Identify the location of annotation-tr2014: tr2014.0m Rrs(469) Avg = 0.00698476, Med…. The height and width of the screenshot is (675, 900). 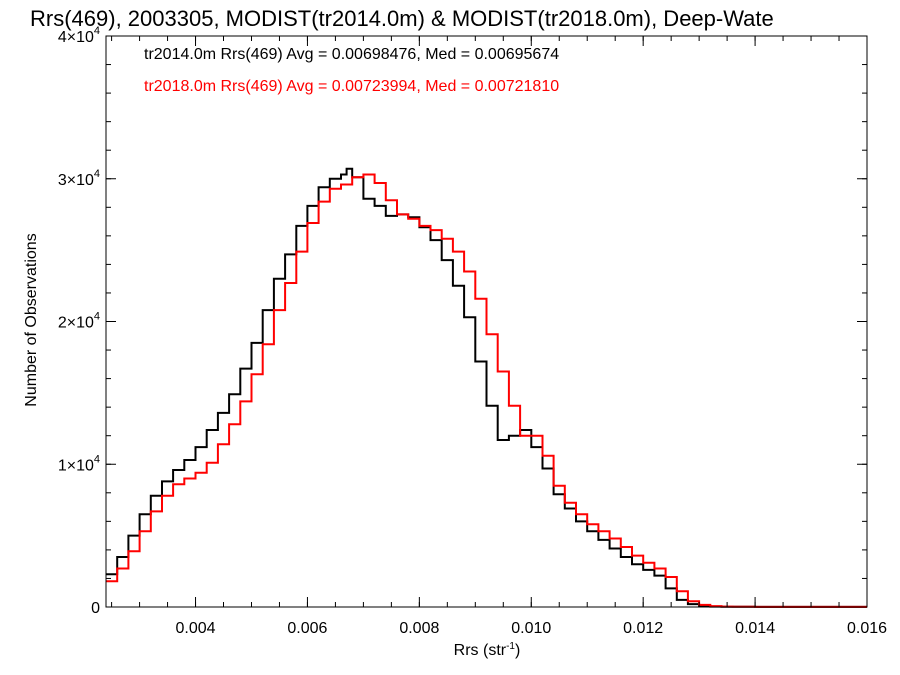
(351, 54).